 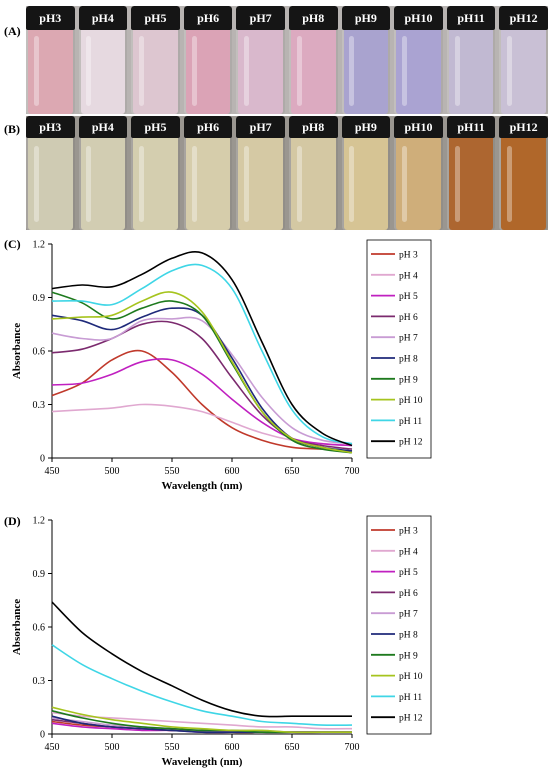 What do you see at coordinates (418, 127) in the screenshot?
I see `vial-cap-label: pH10` at bounding box center [418, 127].